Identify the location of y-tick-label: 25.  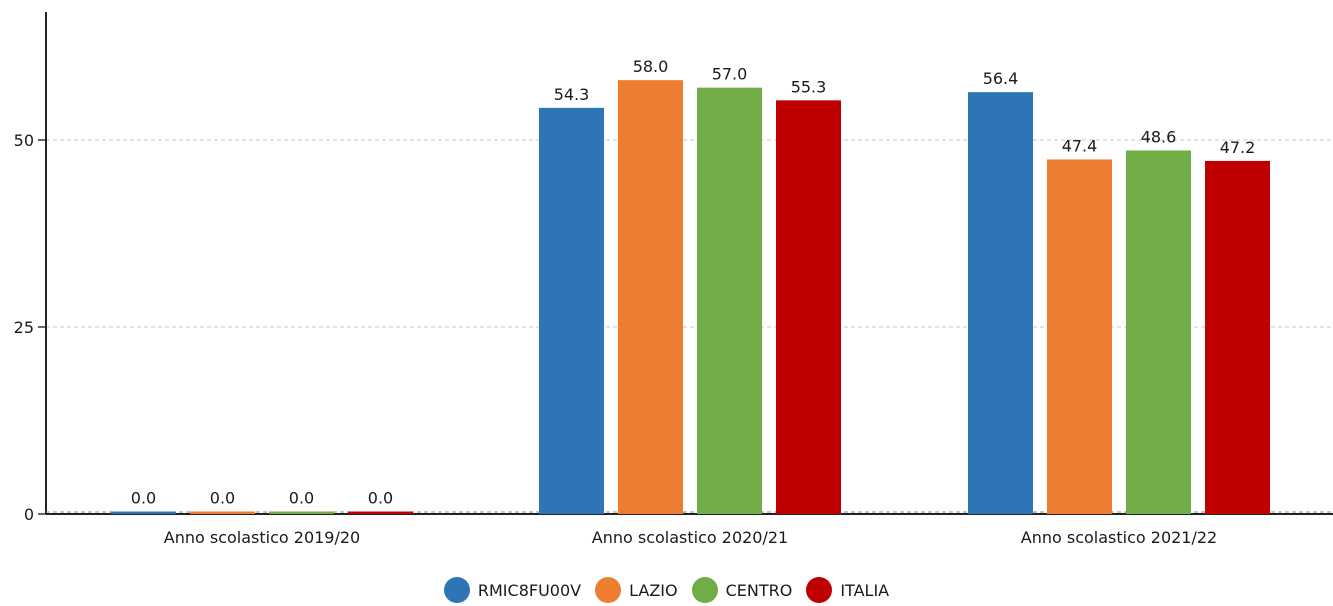
(24, 327).